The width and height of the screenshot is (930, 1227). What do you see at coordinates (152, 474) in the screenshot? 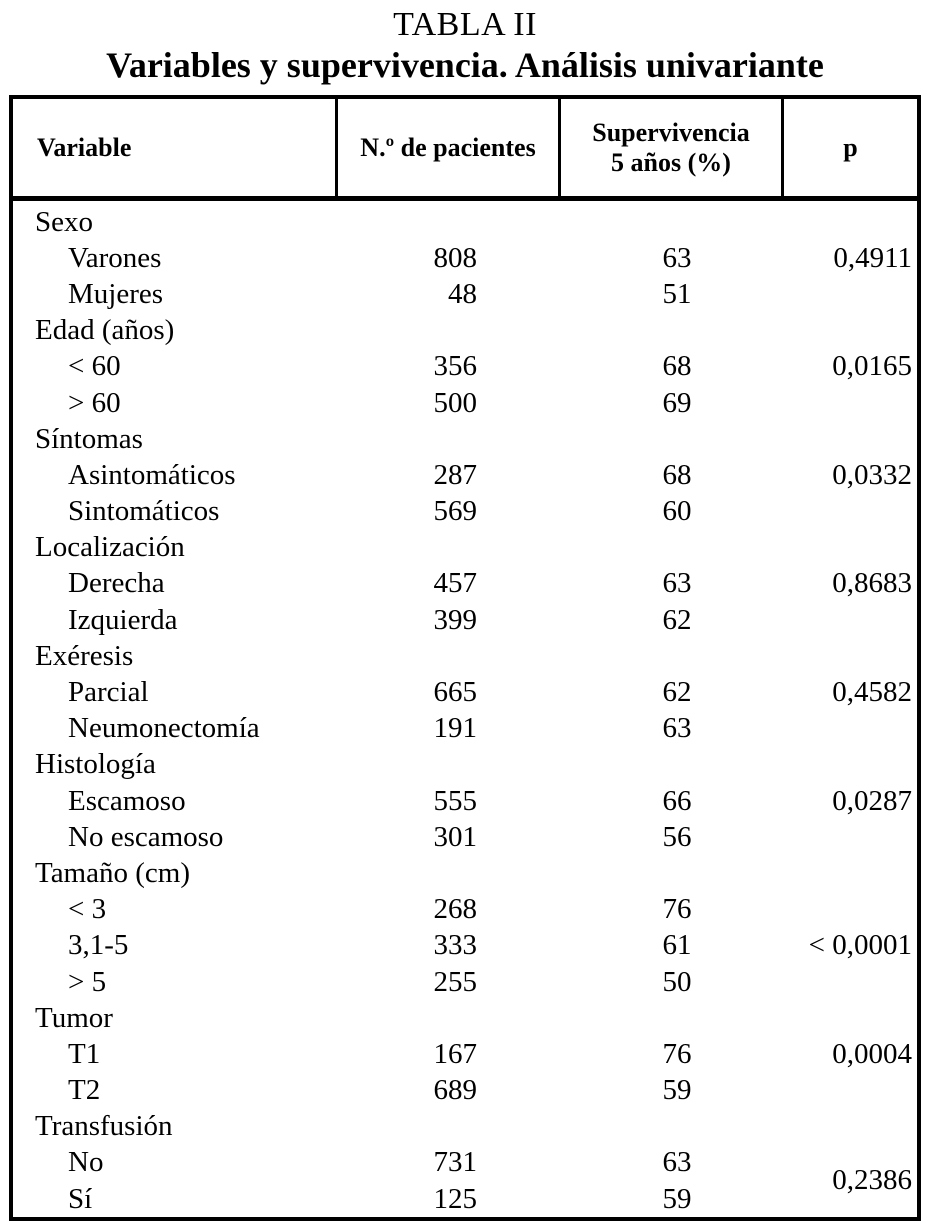
I see `variable-cell: Asintomáticos` at bounding box center [152, 474].